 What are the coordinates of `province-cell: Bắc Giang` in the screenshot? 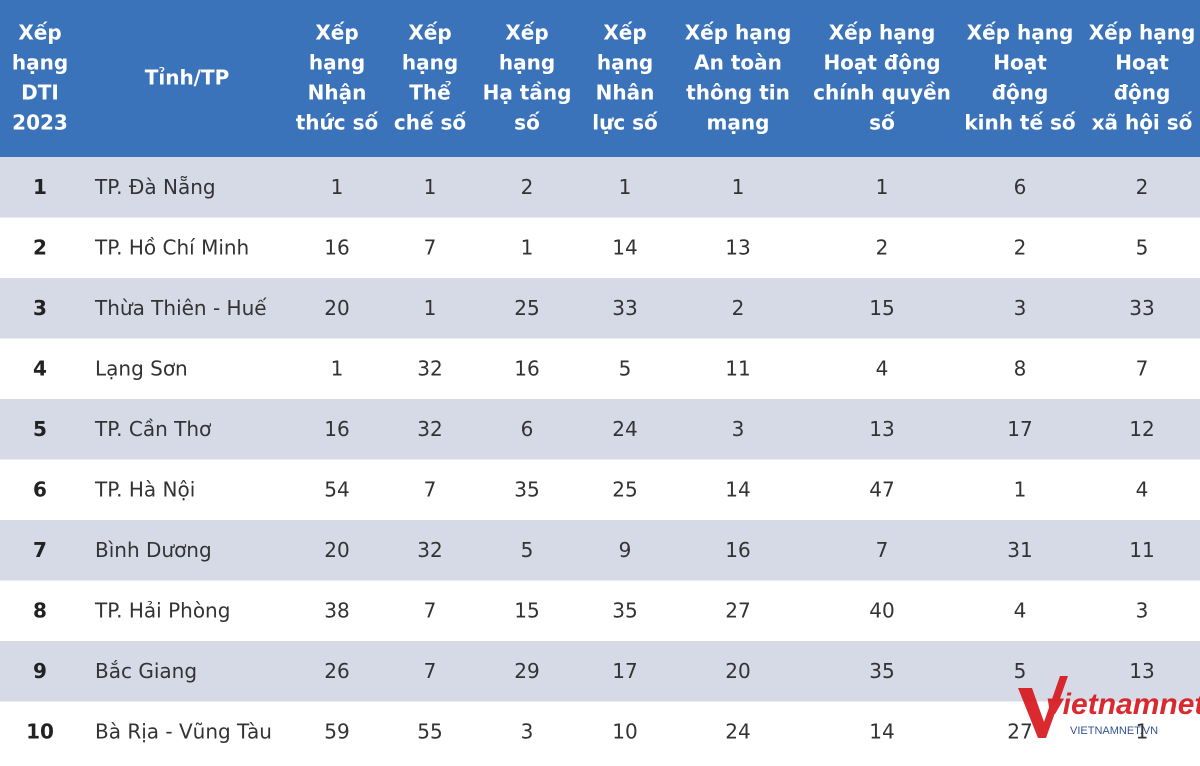 It's located at (146, 671).